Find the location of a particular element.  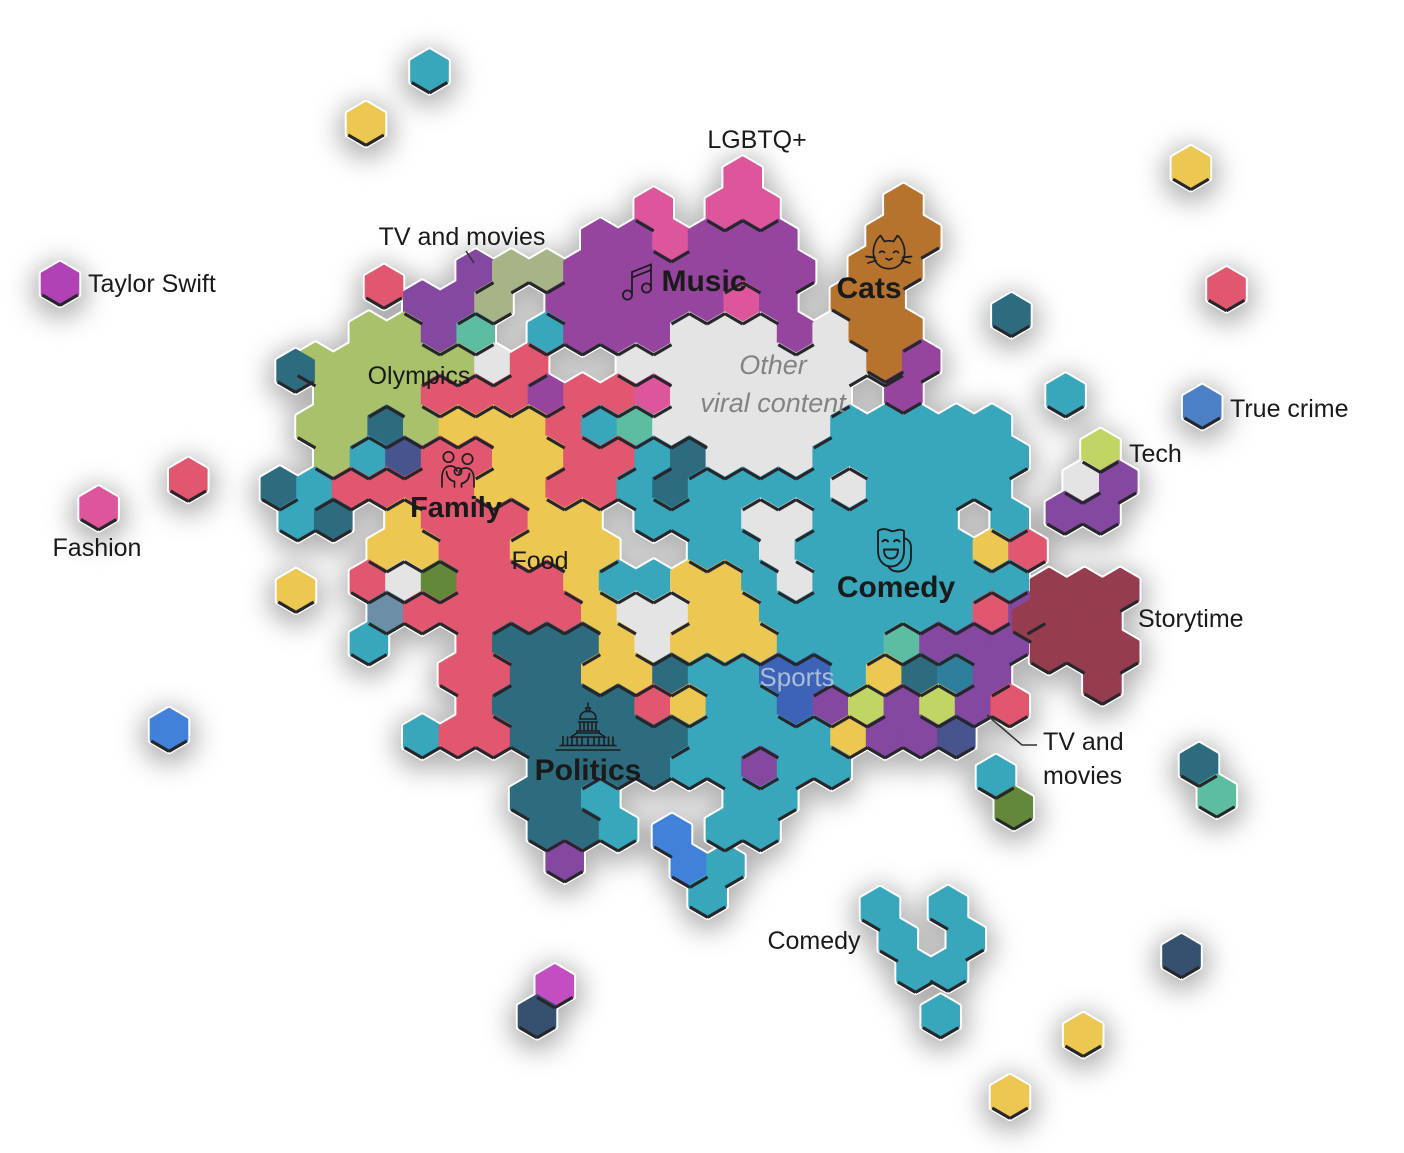

svg-text: Food is located at coordinates (540, 561).